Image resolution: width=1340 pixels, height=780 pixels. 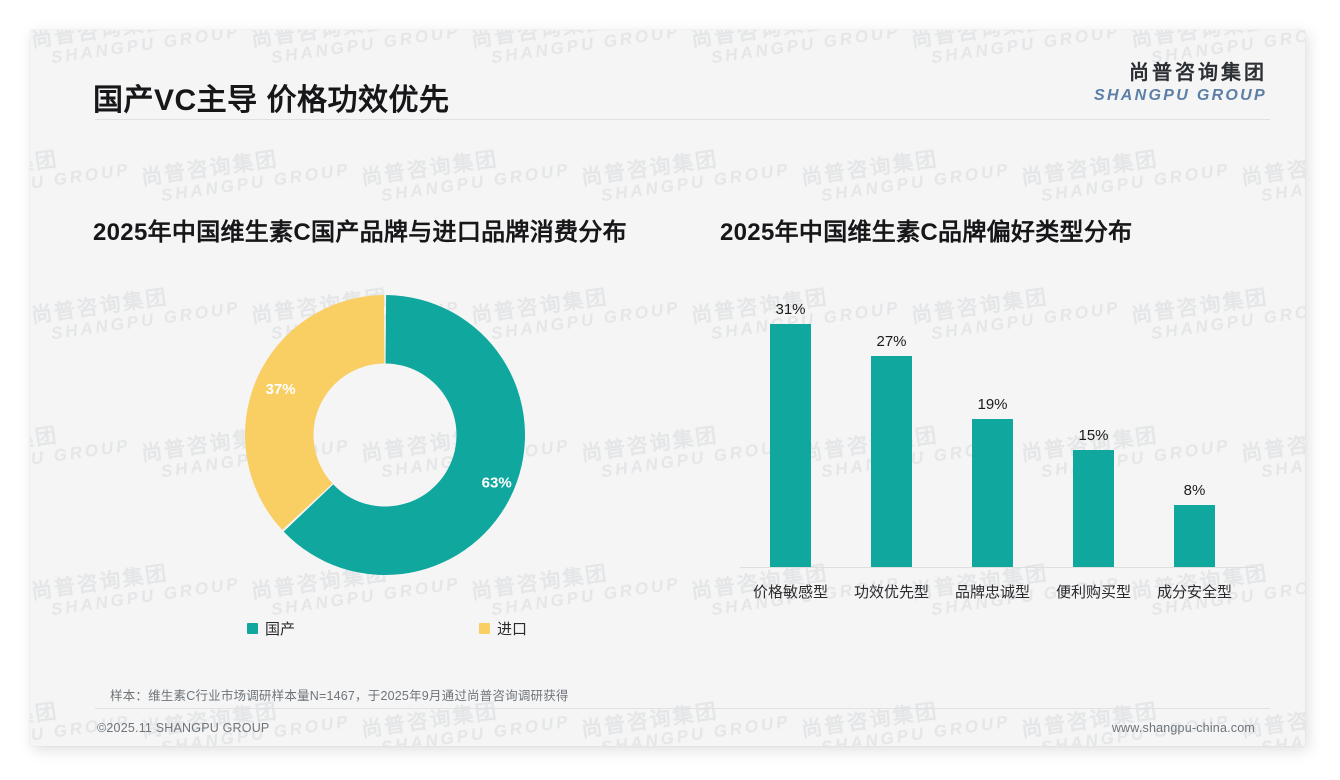 What do you see at coordinates (387, 628) in the screenshot?
I see `donut-legend: 国产 进口` at bounding box center [387, 628].